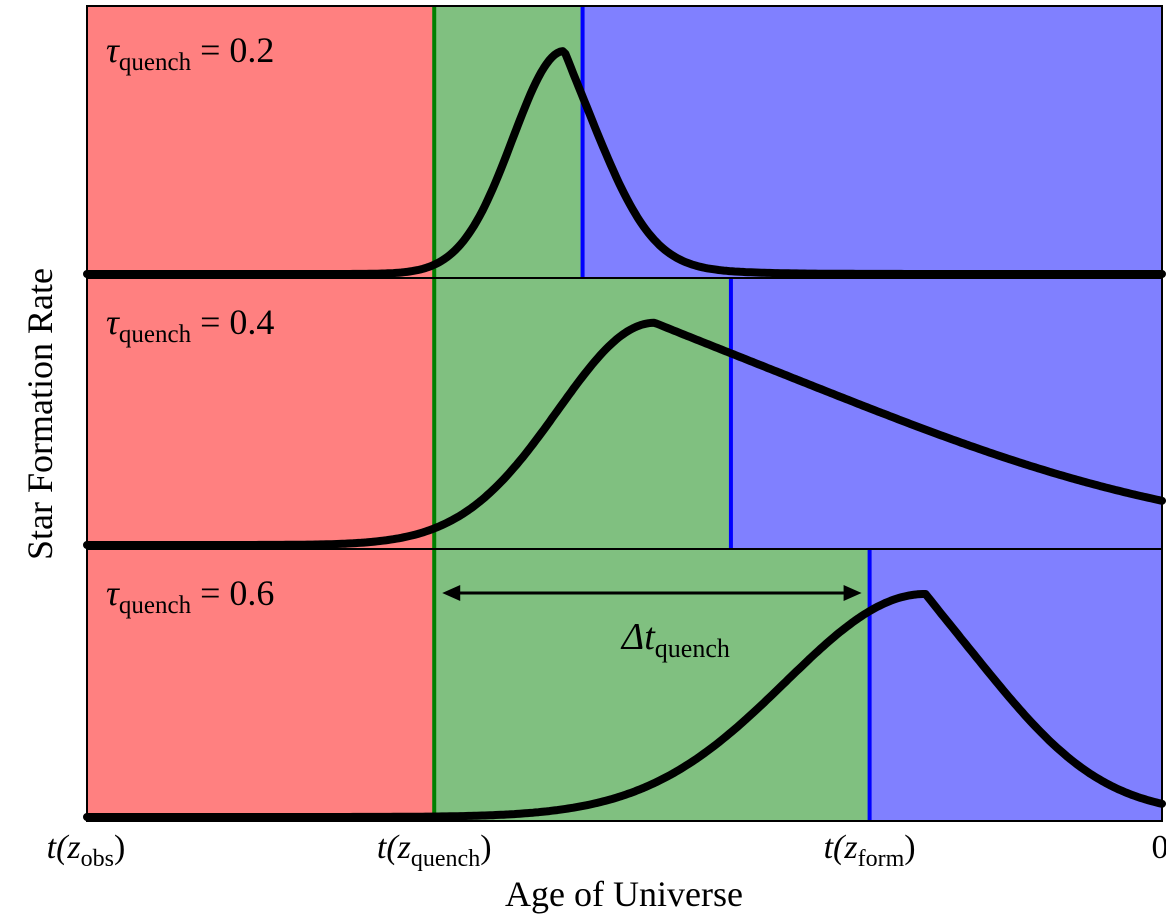  What do you see at coordinates (675, 639) in the screenshot?
I see `delta-t-quench-label: Δtquench` at bounding box center [675, 639].